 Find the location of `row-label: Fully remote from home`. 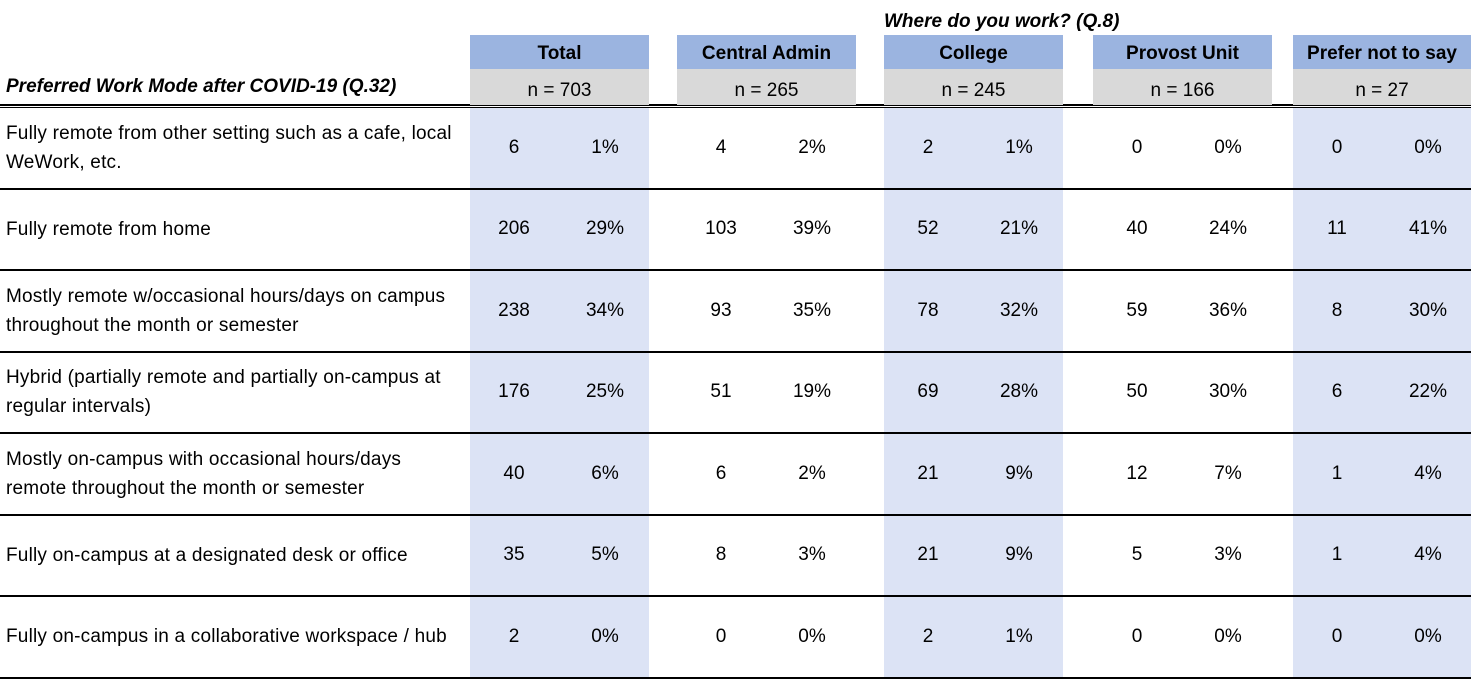

row-label: Fully remote from home is located at coordinates (109, 229).